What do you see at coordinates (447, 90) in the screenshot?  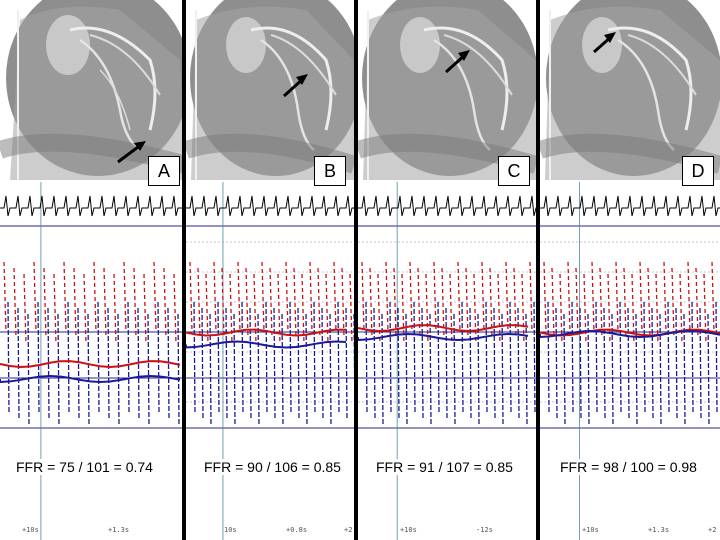 I see `angiogram-image-c` at bounding box center [447, 90].